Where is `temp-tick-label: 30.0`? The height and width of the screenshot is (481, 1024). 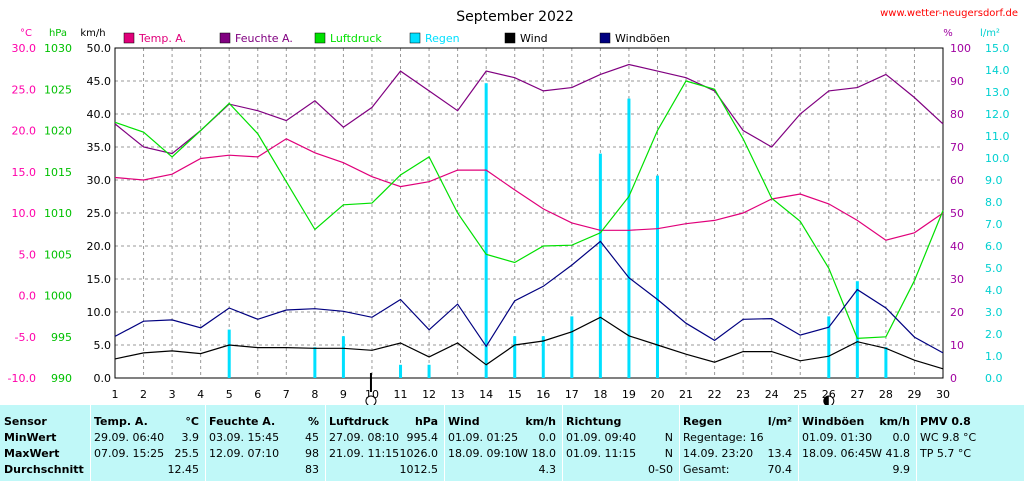 temp-tick-label: 30.0 is located at coordinates (24, 48).